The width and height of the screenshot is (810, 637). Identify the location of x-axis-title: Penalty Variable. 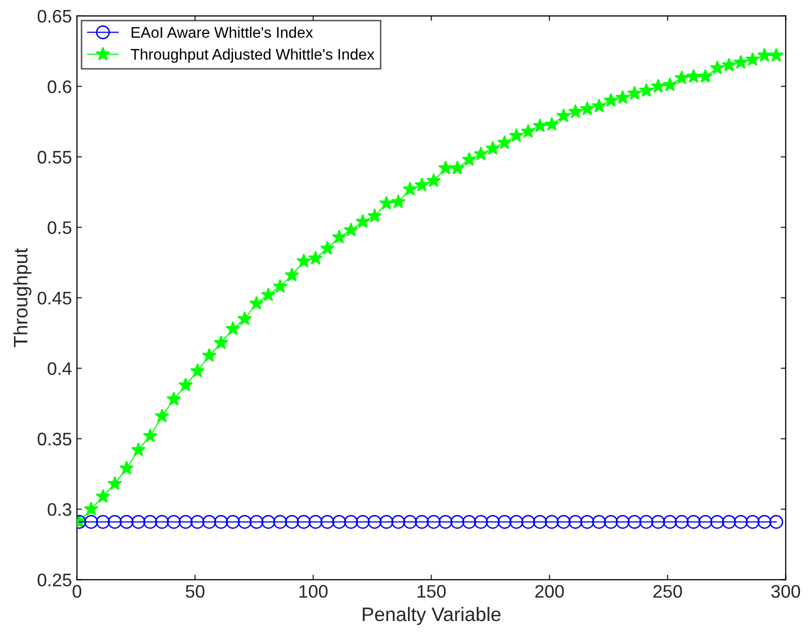
(431, 616).